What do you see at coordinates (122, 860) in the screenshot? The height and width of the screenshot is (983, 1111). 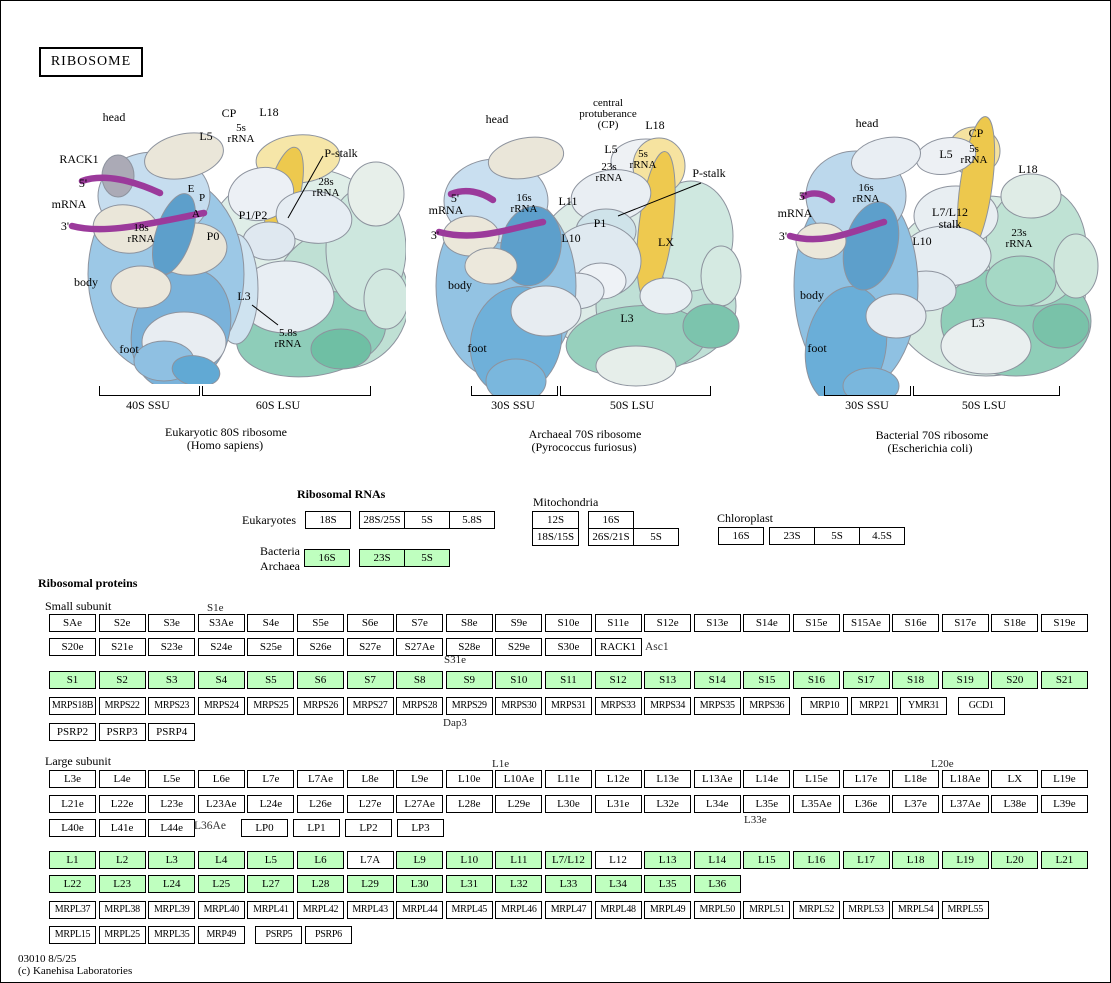 I see `protein-box: L2` at bounding box center [122, 860].